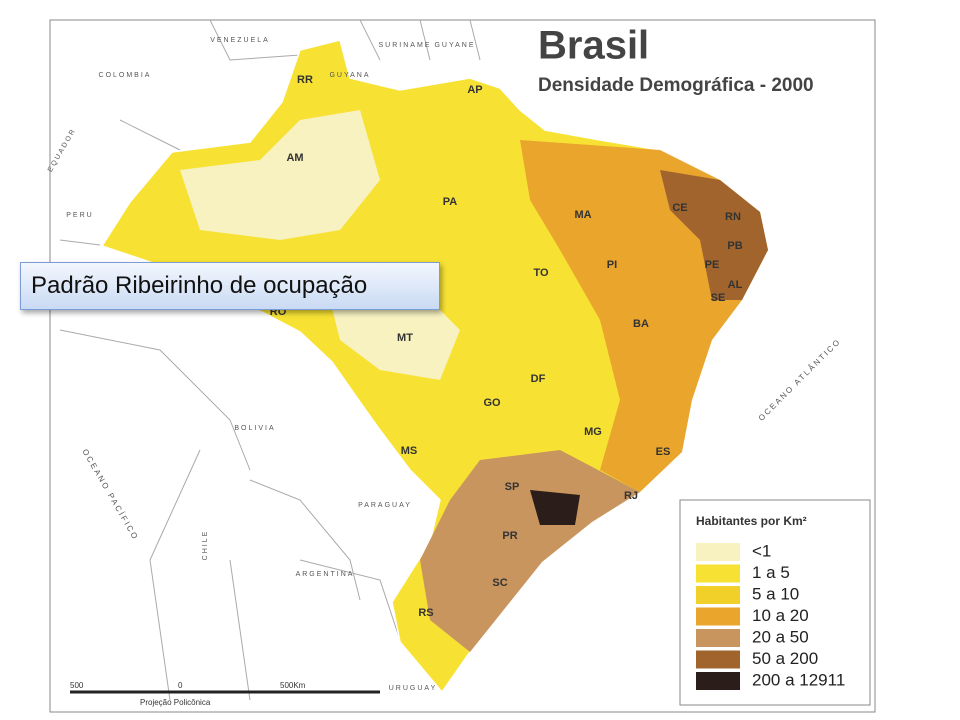 The height and width of the screenshot is (720, 960). What do you see at coordinates (349, 75) in the screenshot?
I see `country-label: GUYANA` at bounding box center [349, 75].